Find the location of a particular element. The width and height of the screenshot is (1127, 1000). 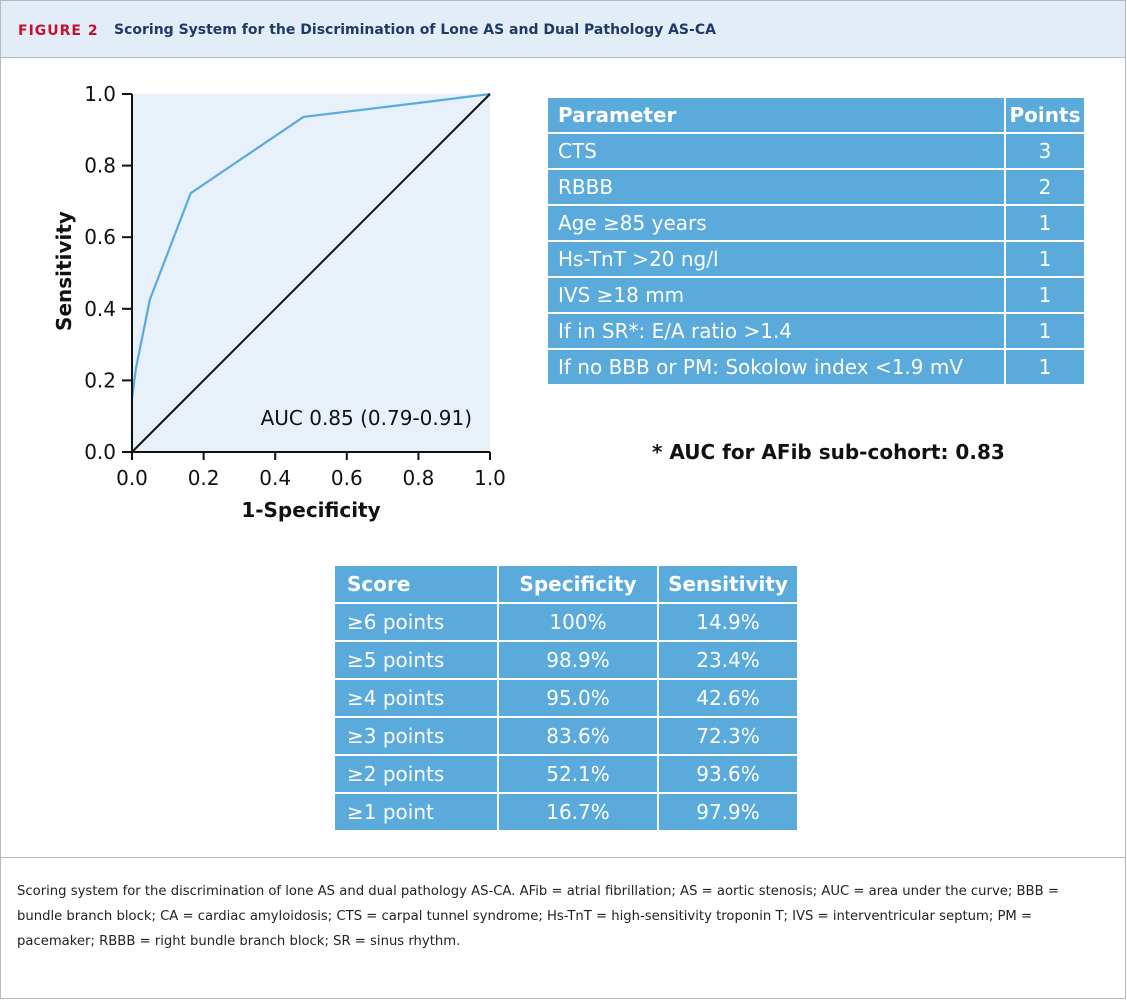

parameter-cell: Age ≥85 years is located at coordinates (776, 223).